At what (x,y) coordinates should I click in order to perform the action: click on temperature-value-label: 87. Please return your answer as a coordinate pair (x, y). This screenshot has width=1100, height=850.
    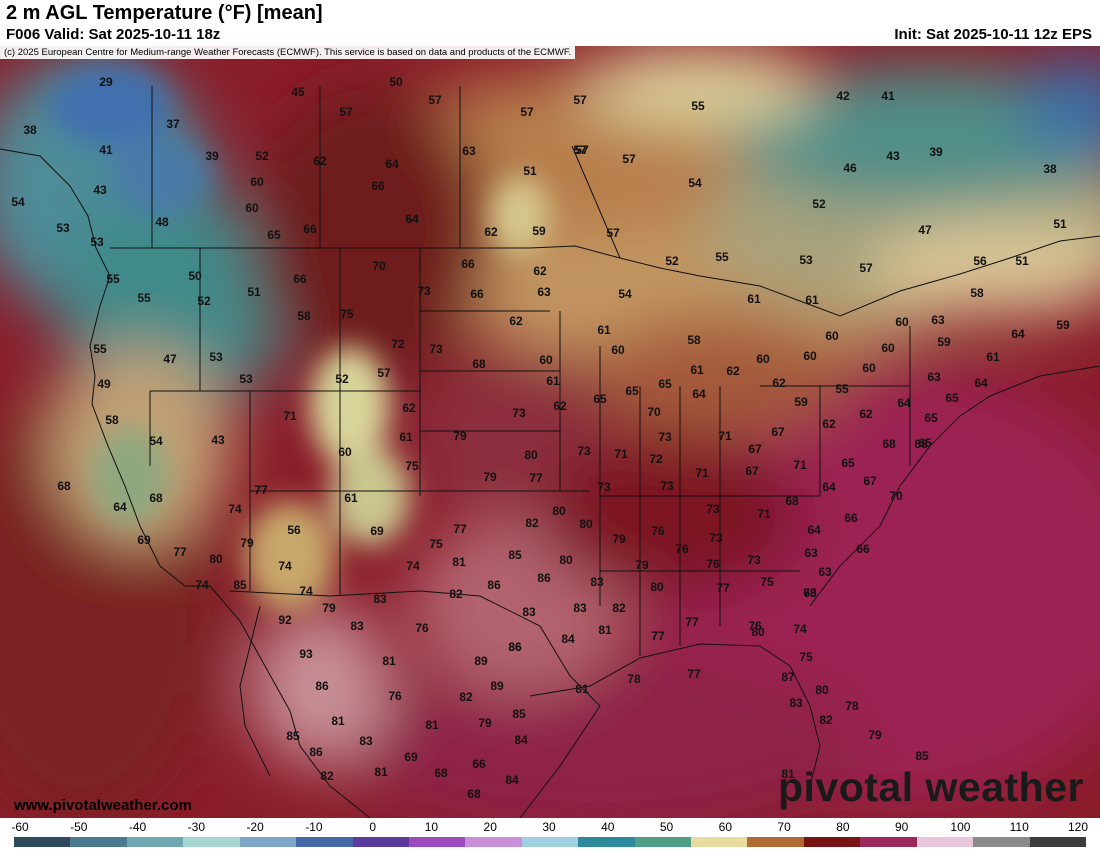
    Looking at the image, I should click on (788, 677).